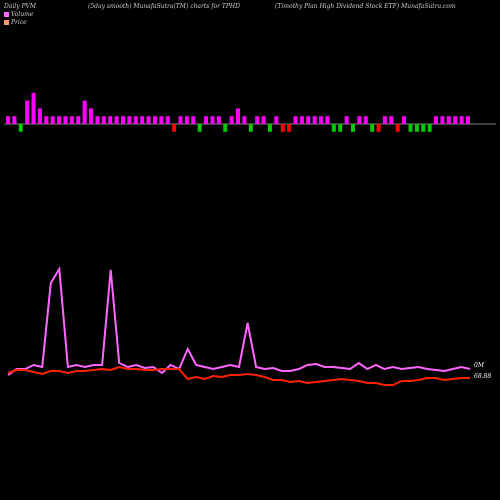  Describe the element at coordinates (6, 14) in the screenshot. I see `legend-volume-swatch` at that location.